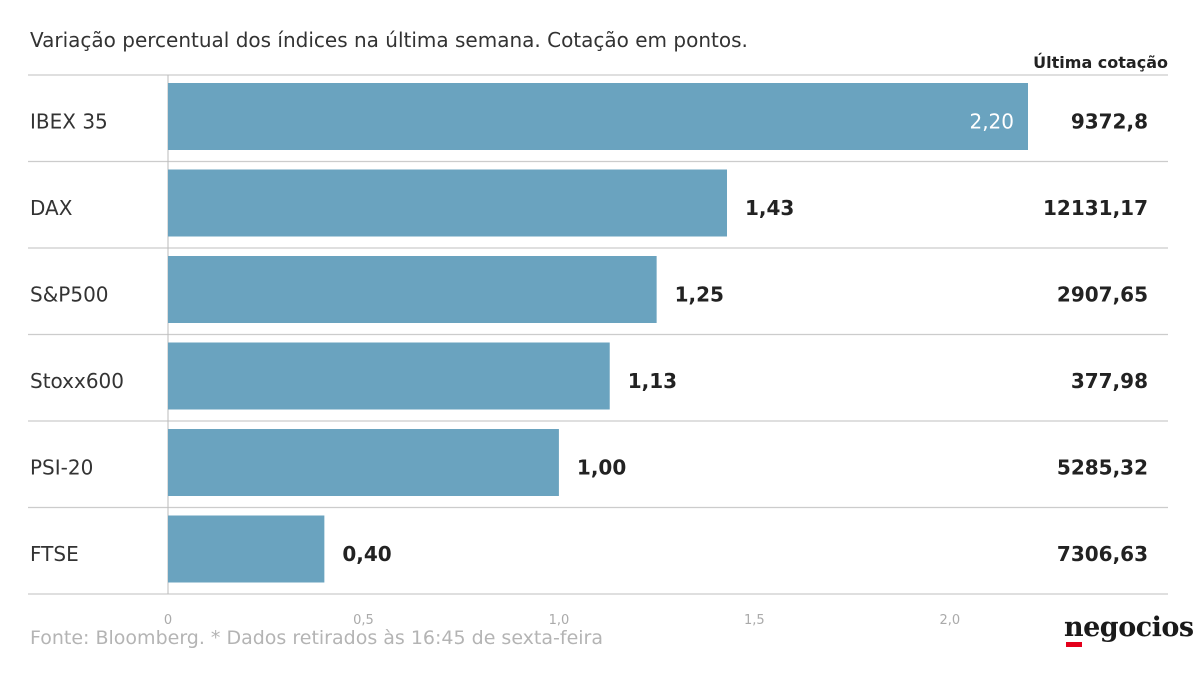  What do you see at coordinates (366, 554) in the screenshot?
I see `value-label: 0,40` at bounding box center [366, 554].